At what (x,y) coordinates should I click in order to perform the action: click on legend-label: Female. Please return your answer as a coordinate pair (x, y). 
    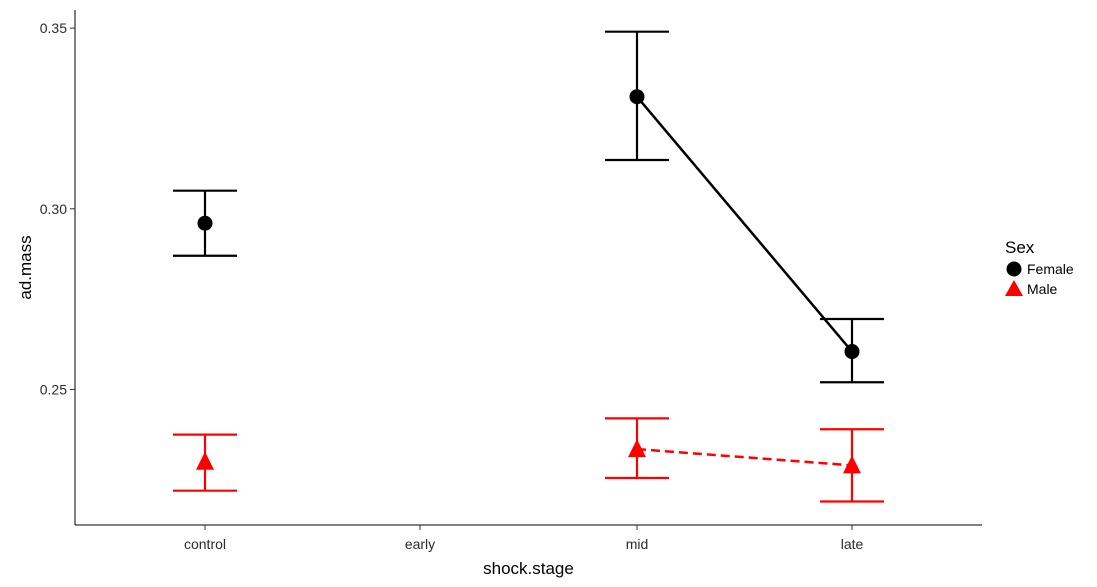
    Looking at the image, I should click on (1050, 269).